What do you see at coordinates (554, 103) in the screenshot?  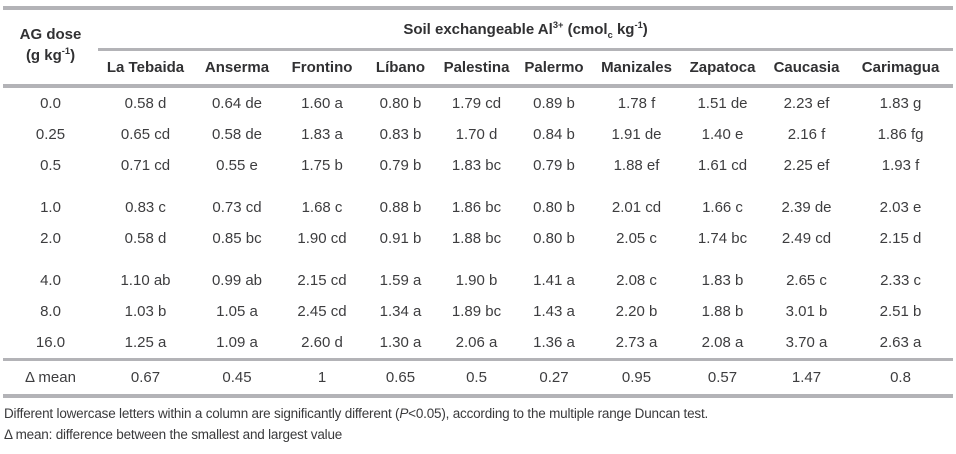 I see `value-cell: 0.89 b` at bounding box center [554, 103].